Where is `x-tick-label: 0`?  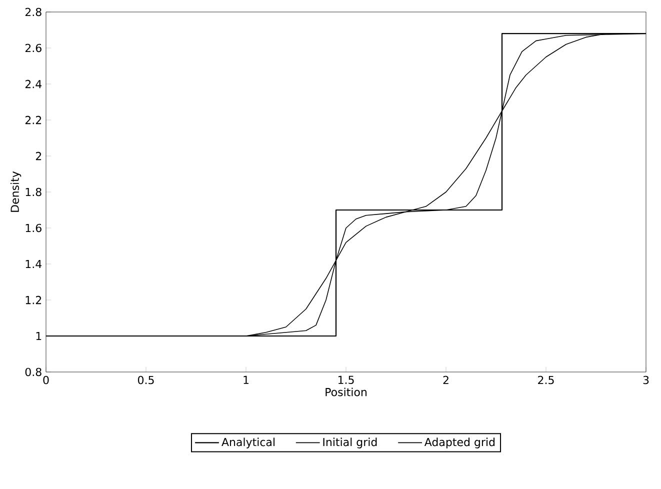 x-tick-label: 0 is located at coordinates (46, 380).